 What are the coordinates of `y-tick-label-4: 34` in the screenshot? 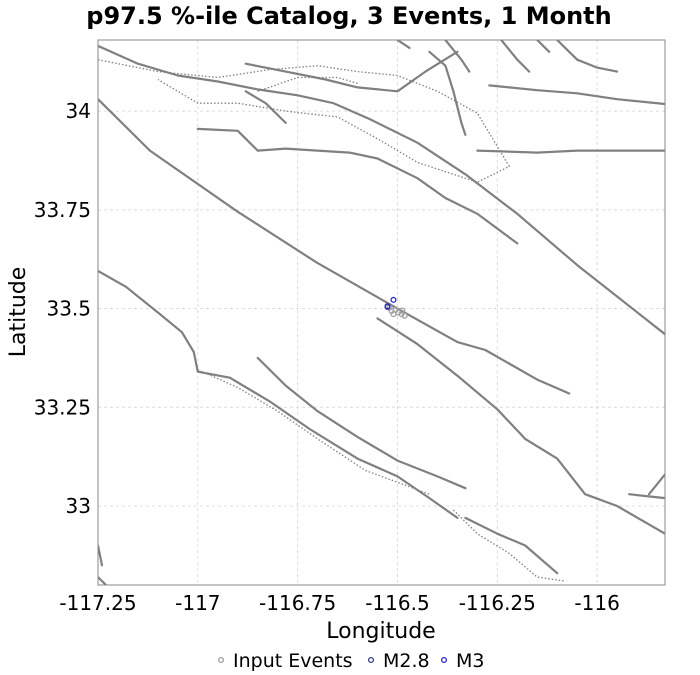 It's located at (78, 111).